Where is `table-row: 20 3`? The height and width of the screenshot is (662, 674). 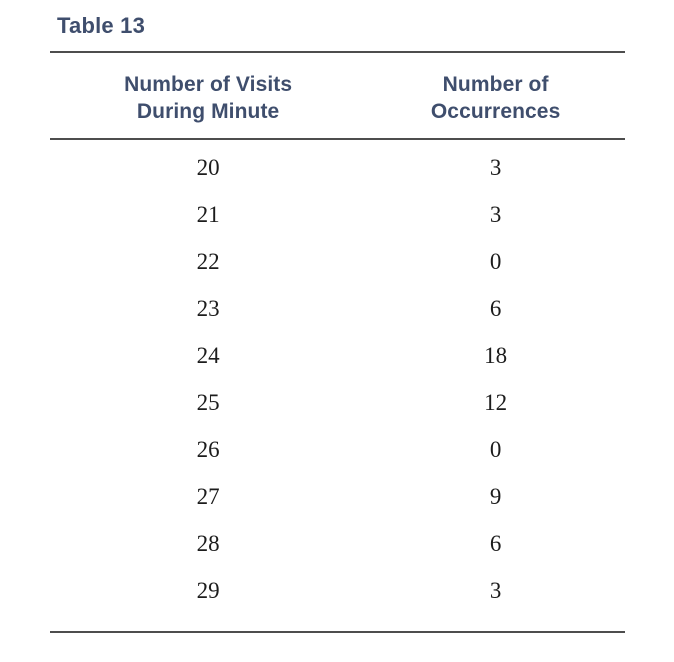
table-row: 20 3 is located at coordinates (337, 167).